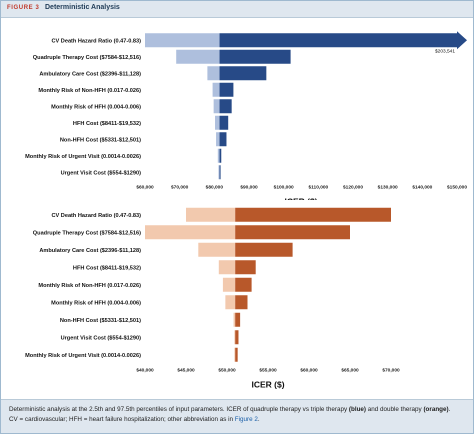 This screenshot has width=474, height=434. Describe the element at coordinates (353, 188) in the screenshot. I see `x-tick-label: $120,000` at that location.